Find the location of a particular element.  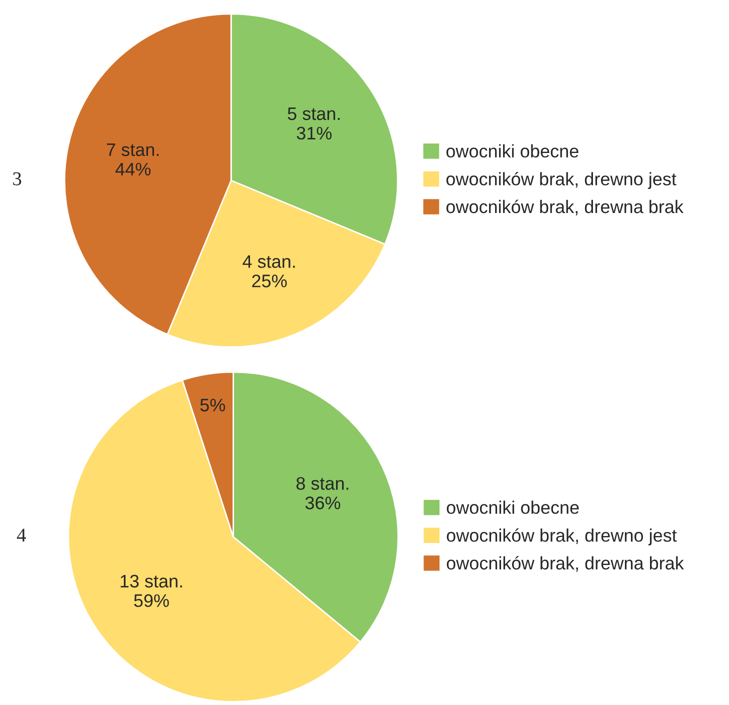

data-label: 5% is located at coordinates (213, 405).